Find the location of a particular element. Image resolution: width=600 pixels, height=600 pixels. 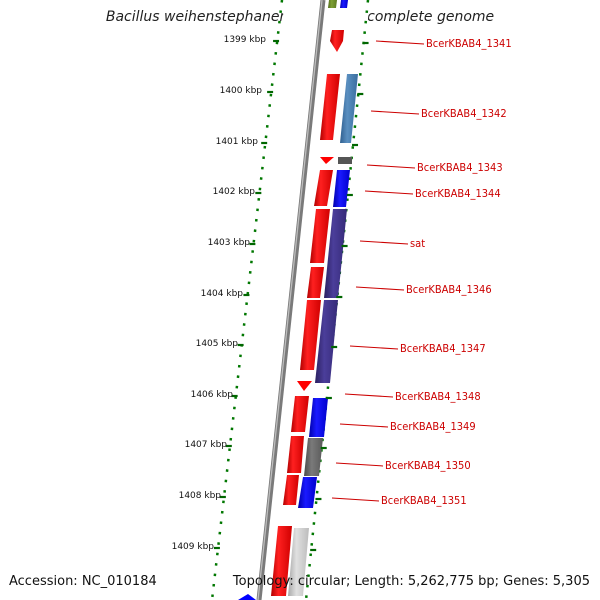

partial-feature-bottom is located at coordinates (247, 597).